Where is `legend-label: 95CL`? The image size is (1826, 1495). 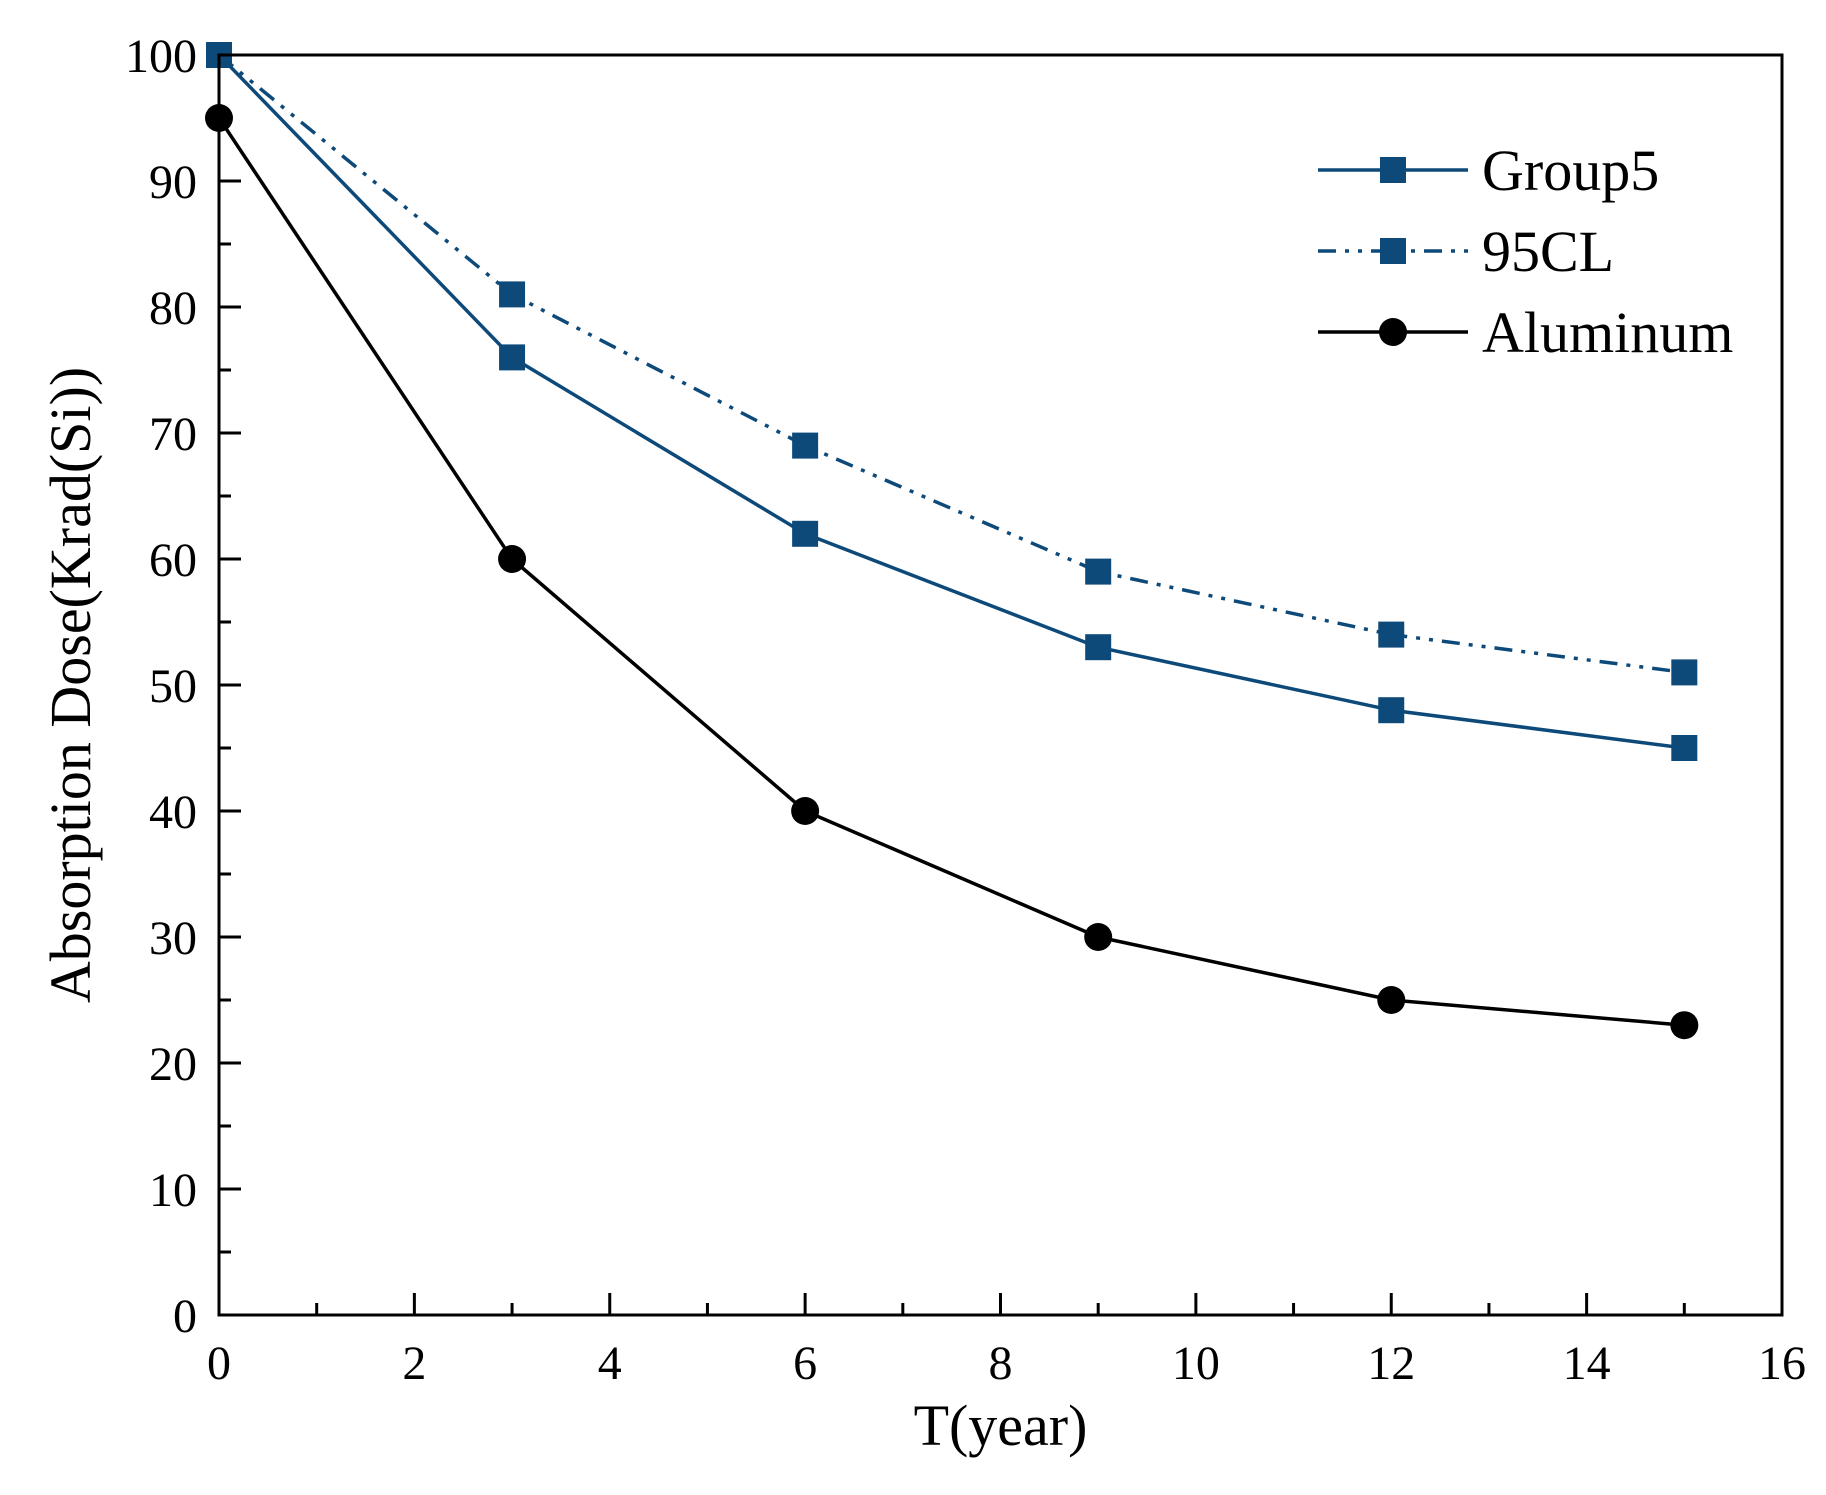 legend-label: 95CL is located at coordinates (1548, 251).